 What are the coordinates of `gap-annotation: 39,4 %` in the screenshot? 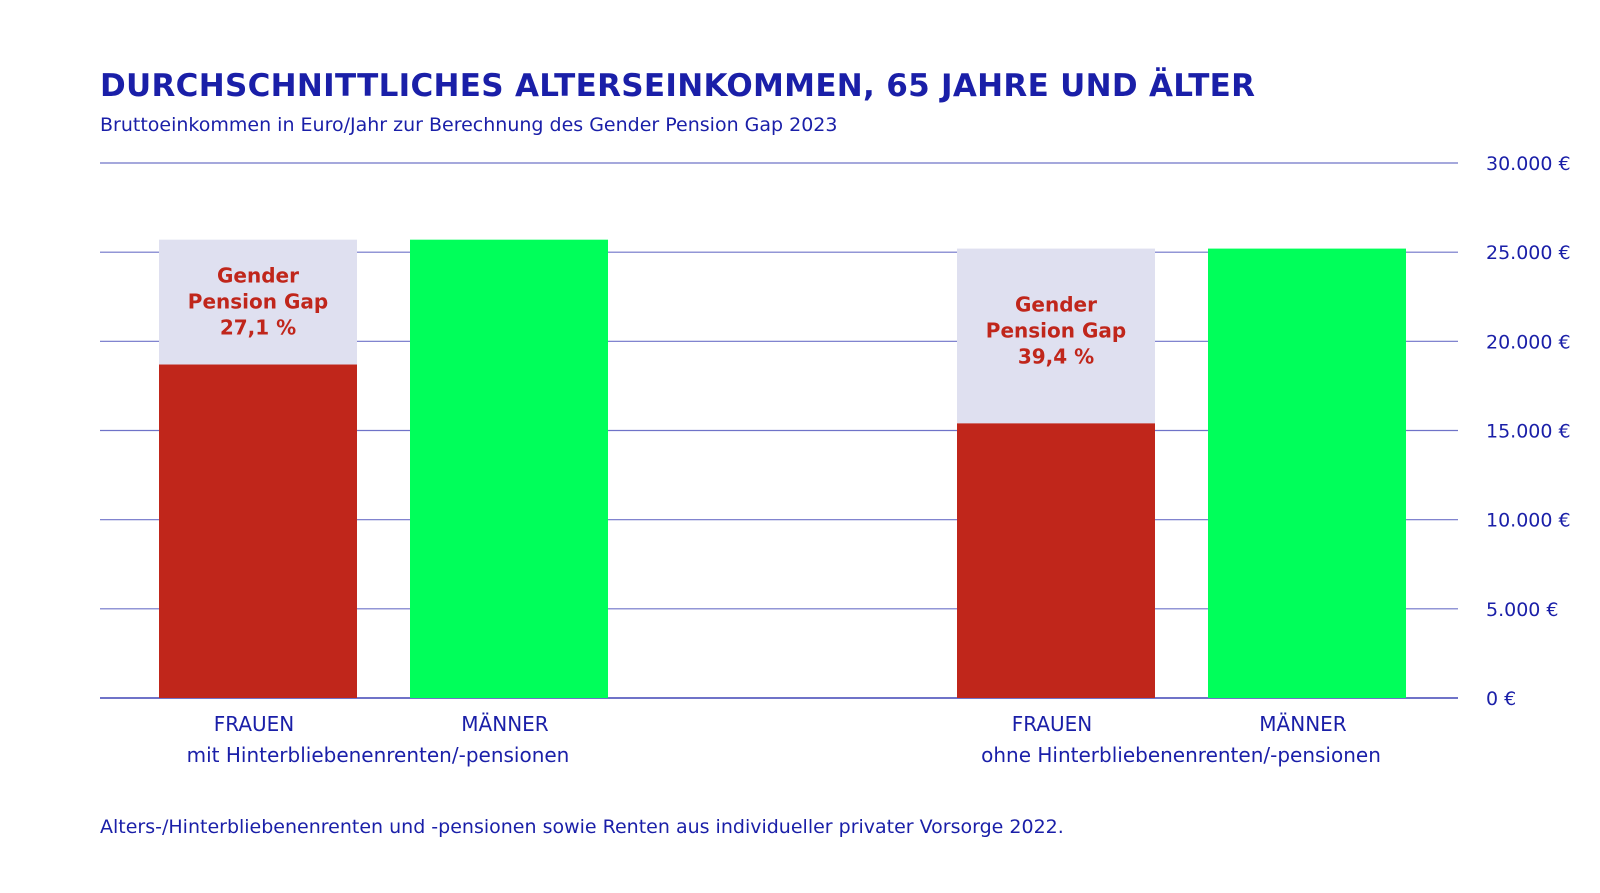 It's located at (1056, 357).